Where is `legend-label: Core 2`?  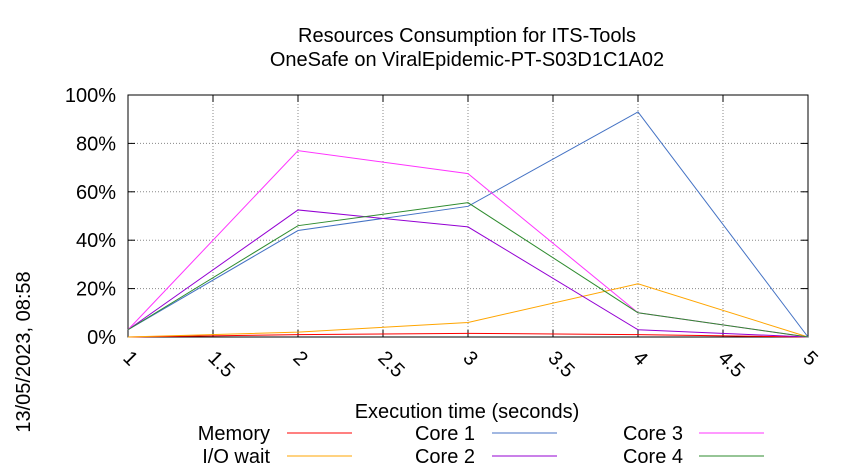
legend-label: Core 2 is located at coordinates (445, 457).